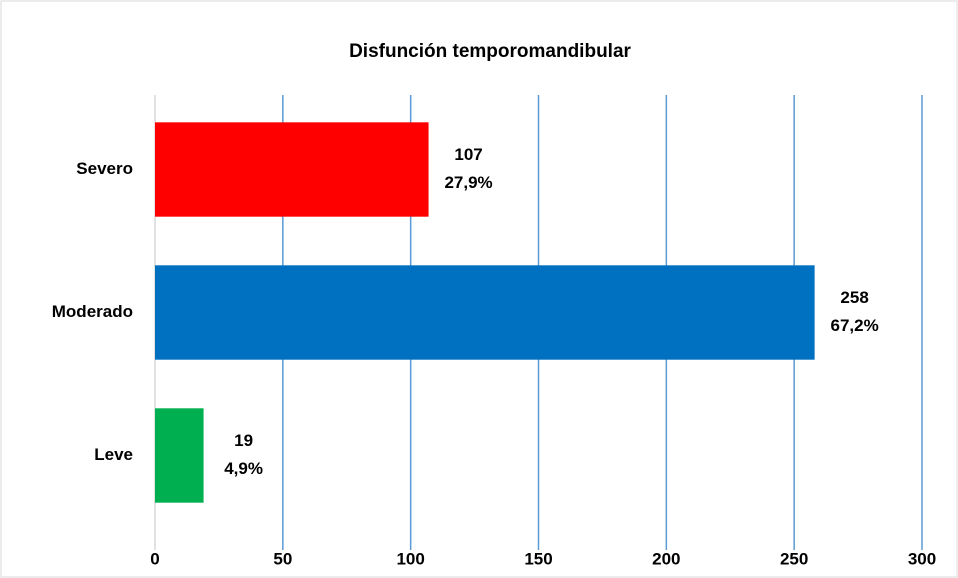 This screenshot has height=578, width=958. Describe the element at coordinates (855, 325) in the screenshot. I see `percent-label: 67,2%` at that location.